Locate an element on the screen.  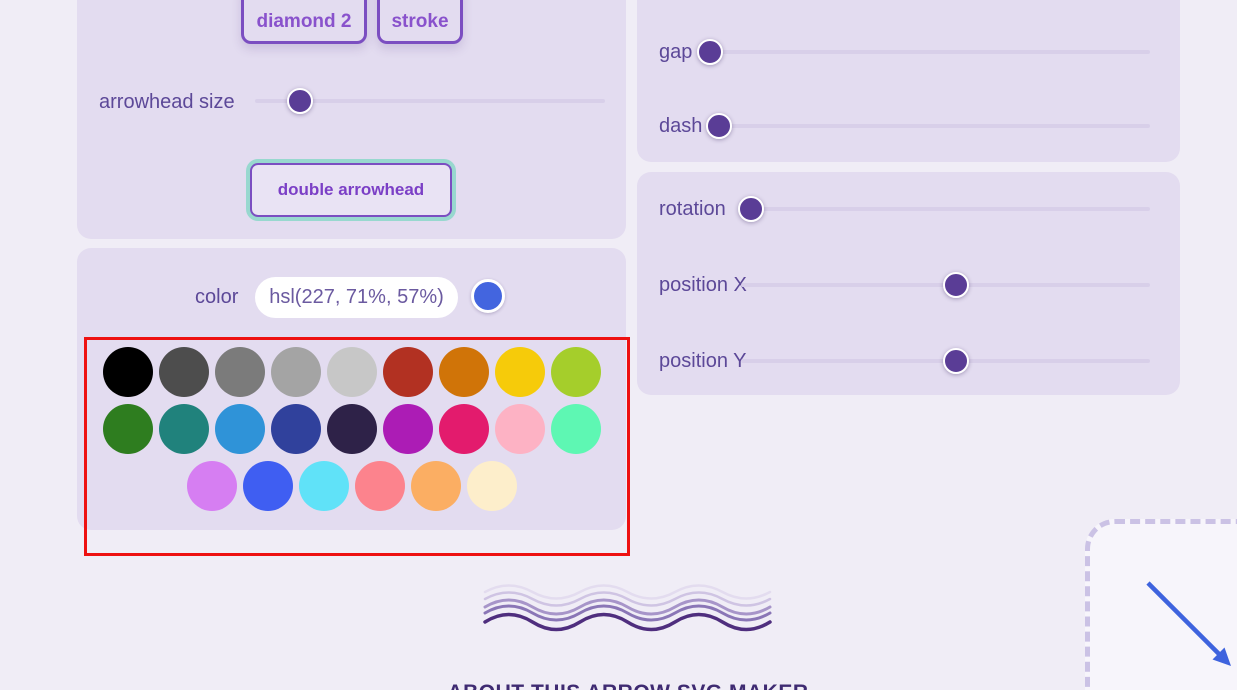
color-label: color is located at coordinates (217, 297).